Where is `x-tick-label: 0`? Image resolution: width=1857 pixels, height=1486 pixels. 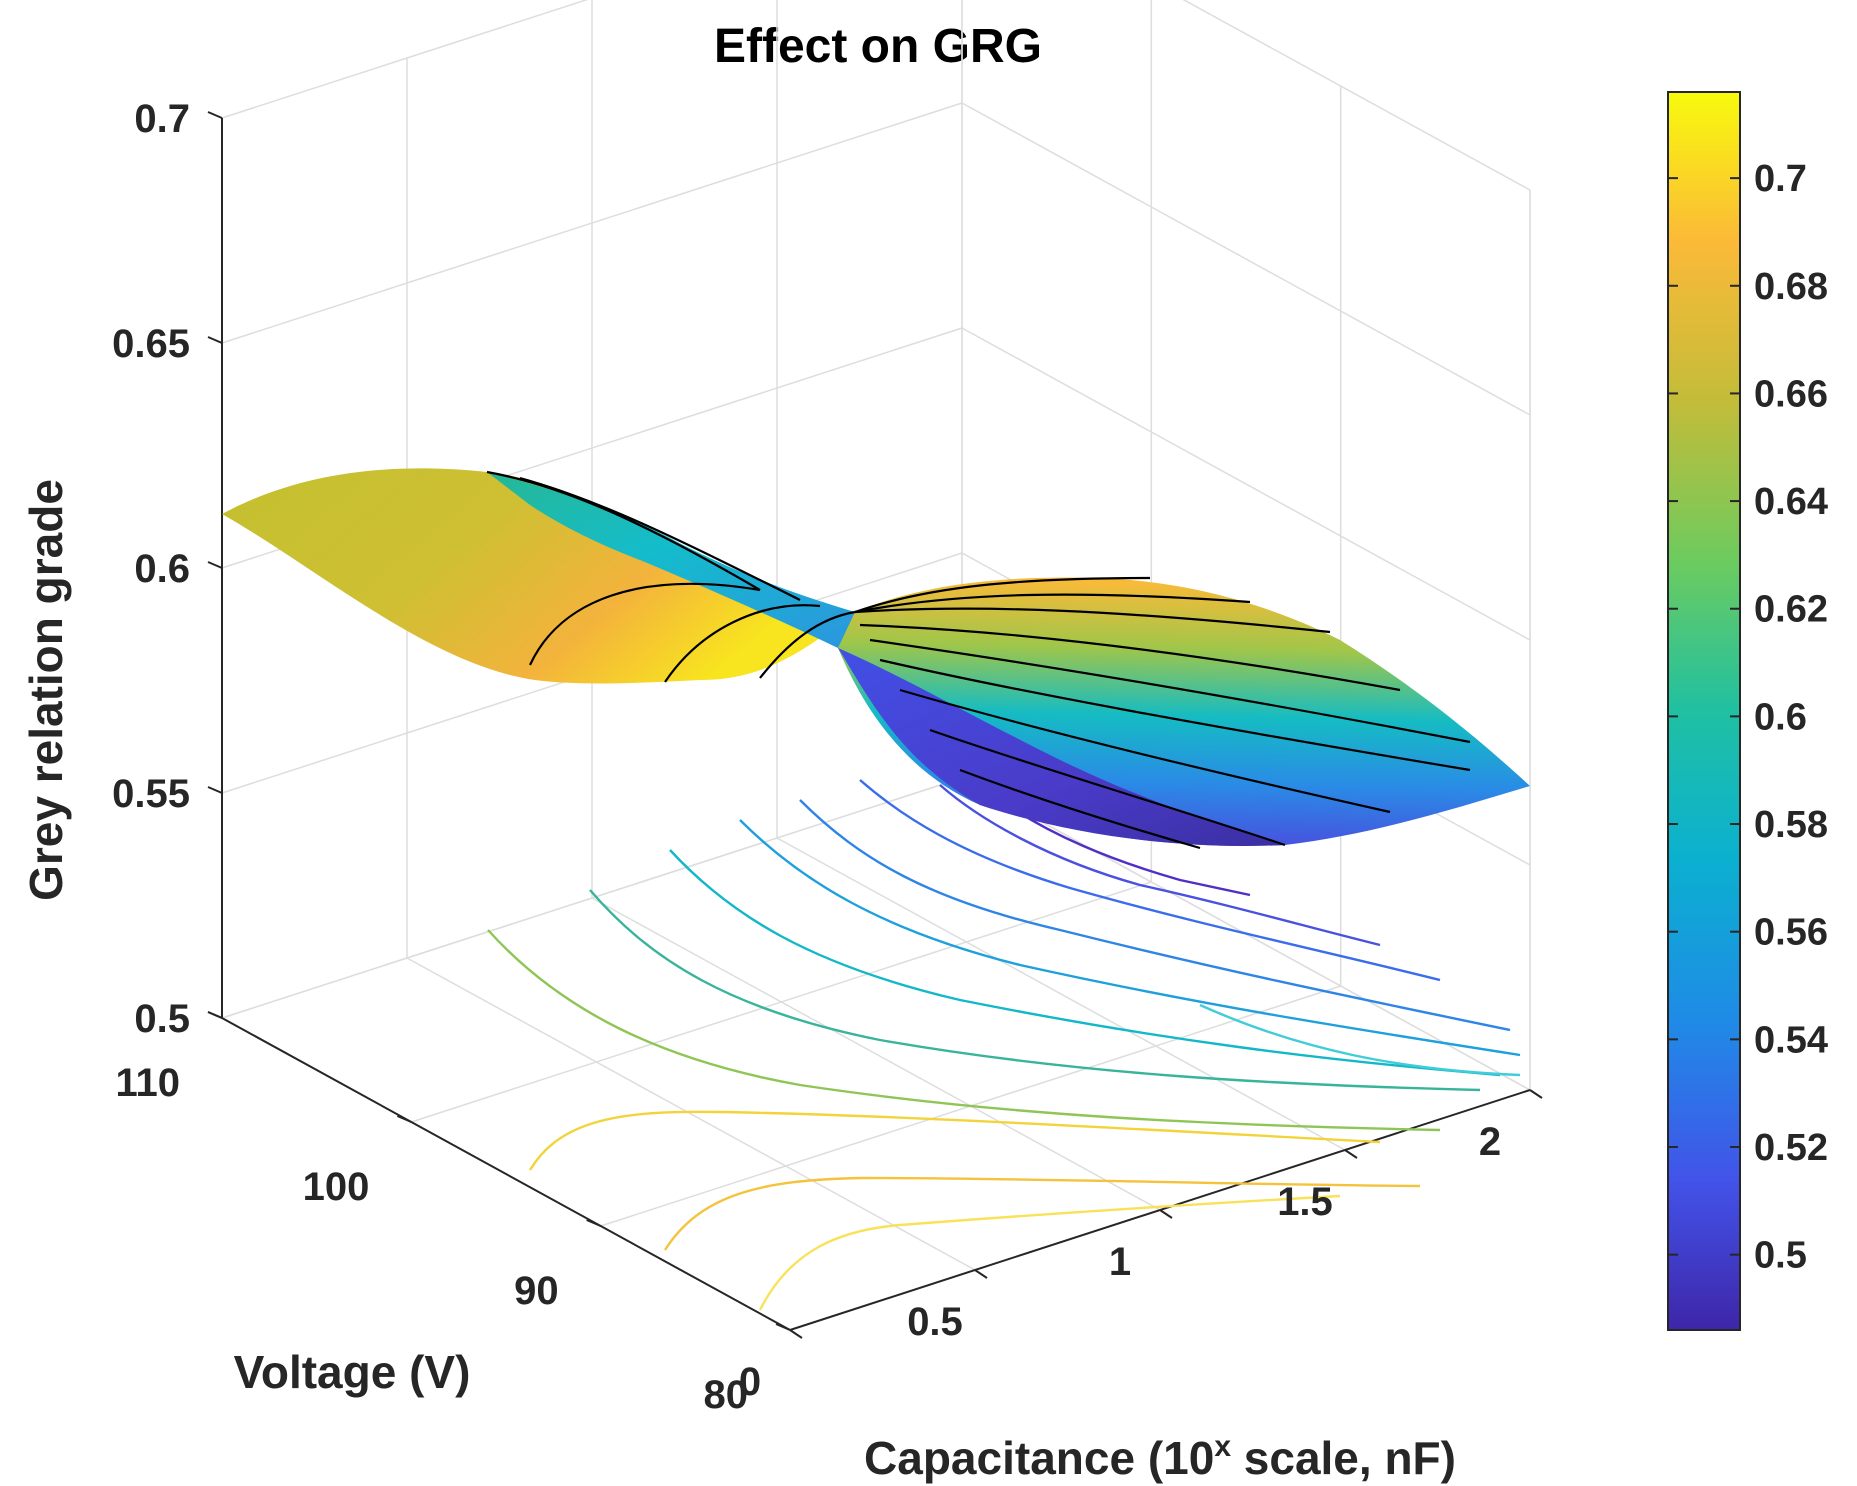 x-tick-label: 0 is located at coordinates (750, 1382).